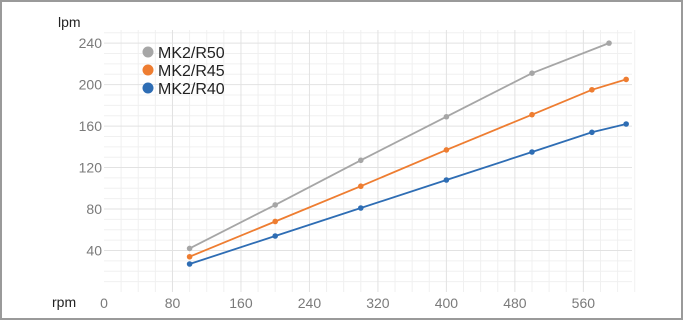 Image resolution: width=683 pixels, height=322 pixels. Describe the element at coordinates (91, 168) in the screenshot. I see `y-tick-label: 120` at that location.